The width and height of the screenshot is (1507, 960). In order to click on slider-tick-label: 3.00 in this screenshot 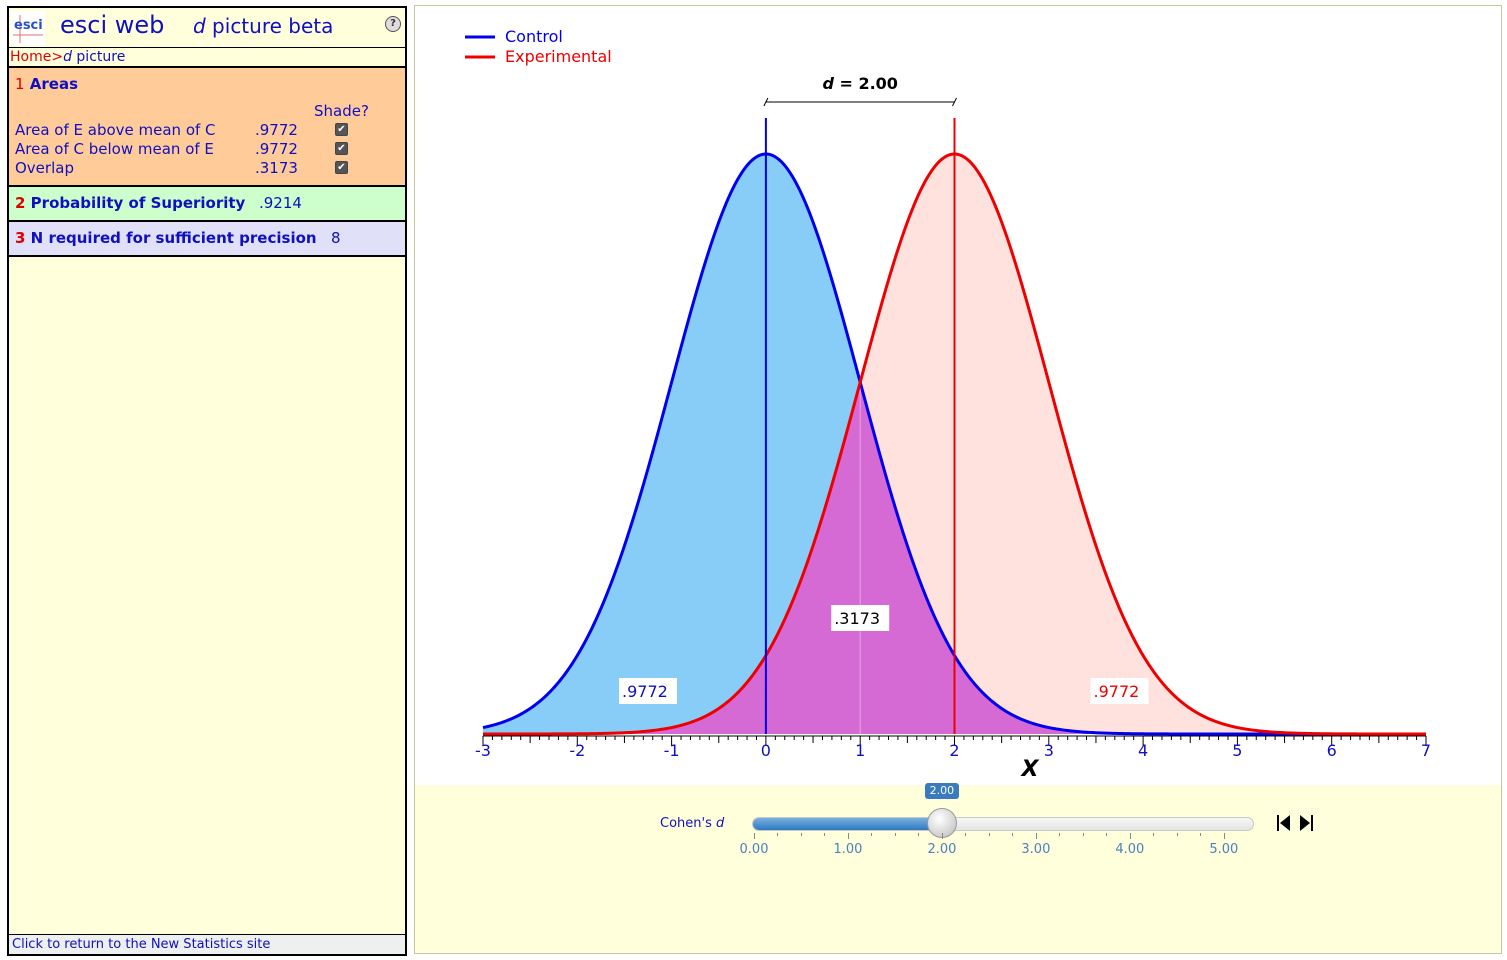, I will do `click(1036, 849)`.